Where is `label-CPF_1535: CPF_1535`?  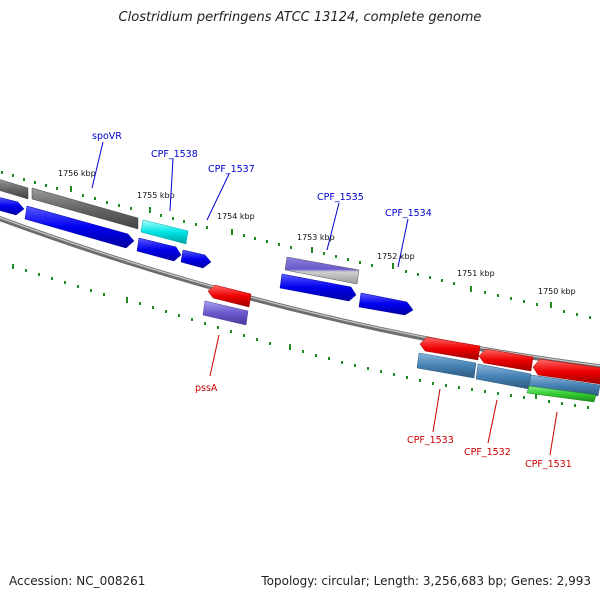 label-CPF_1535: CPF_1535 is located at coordinates (340, 197).